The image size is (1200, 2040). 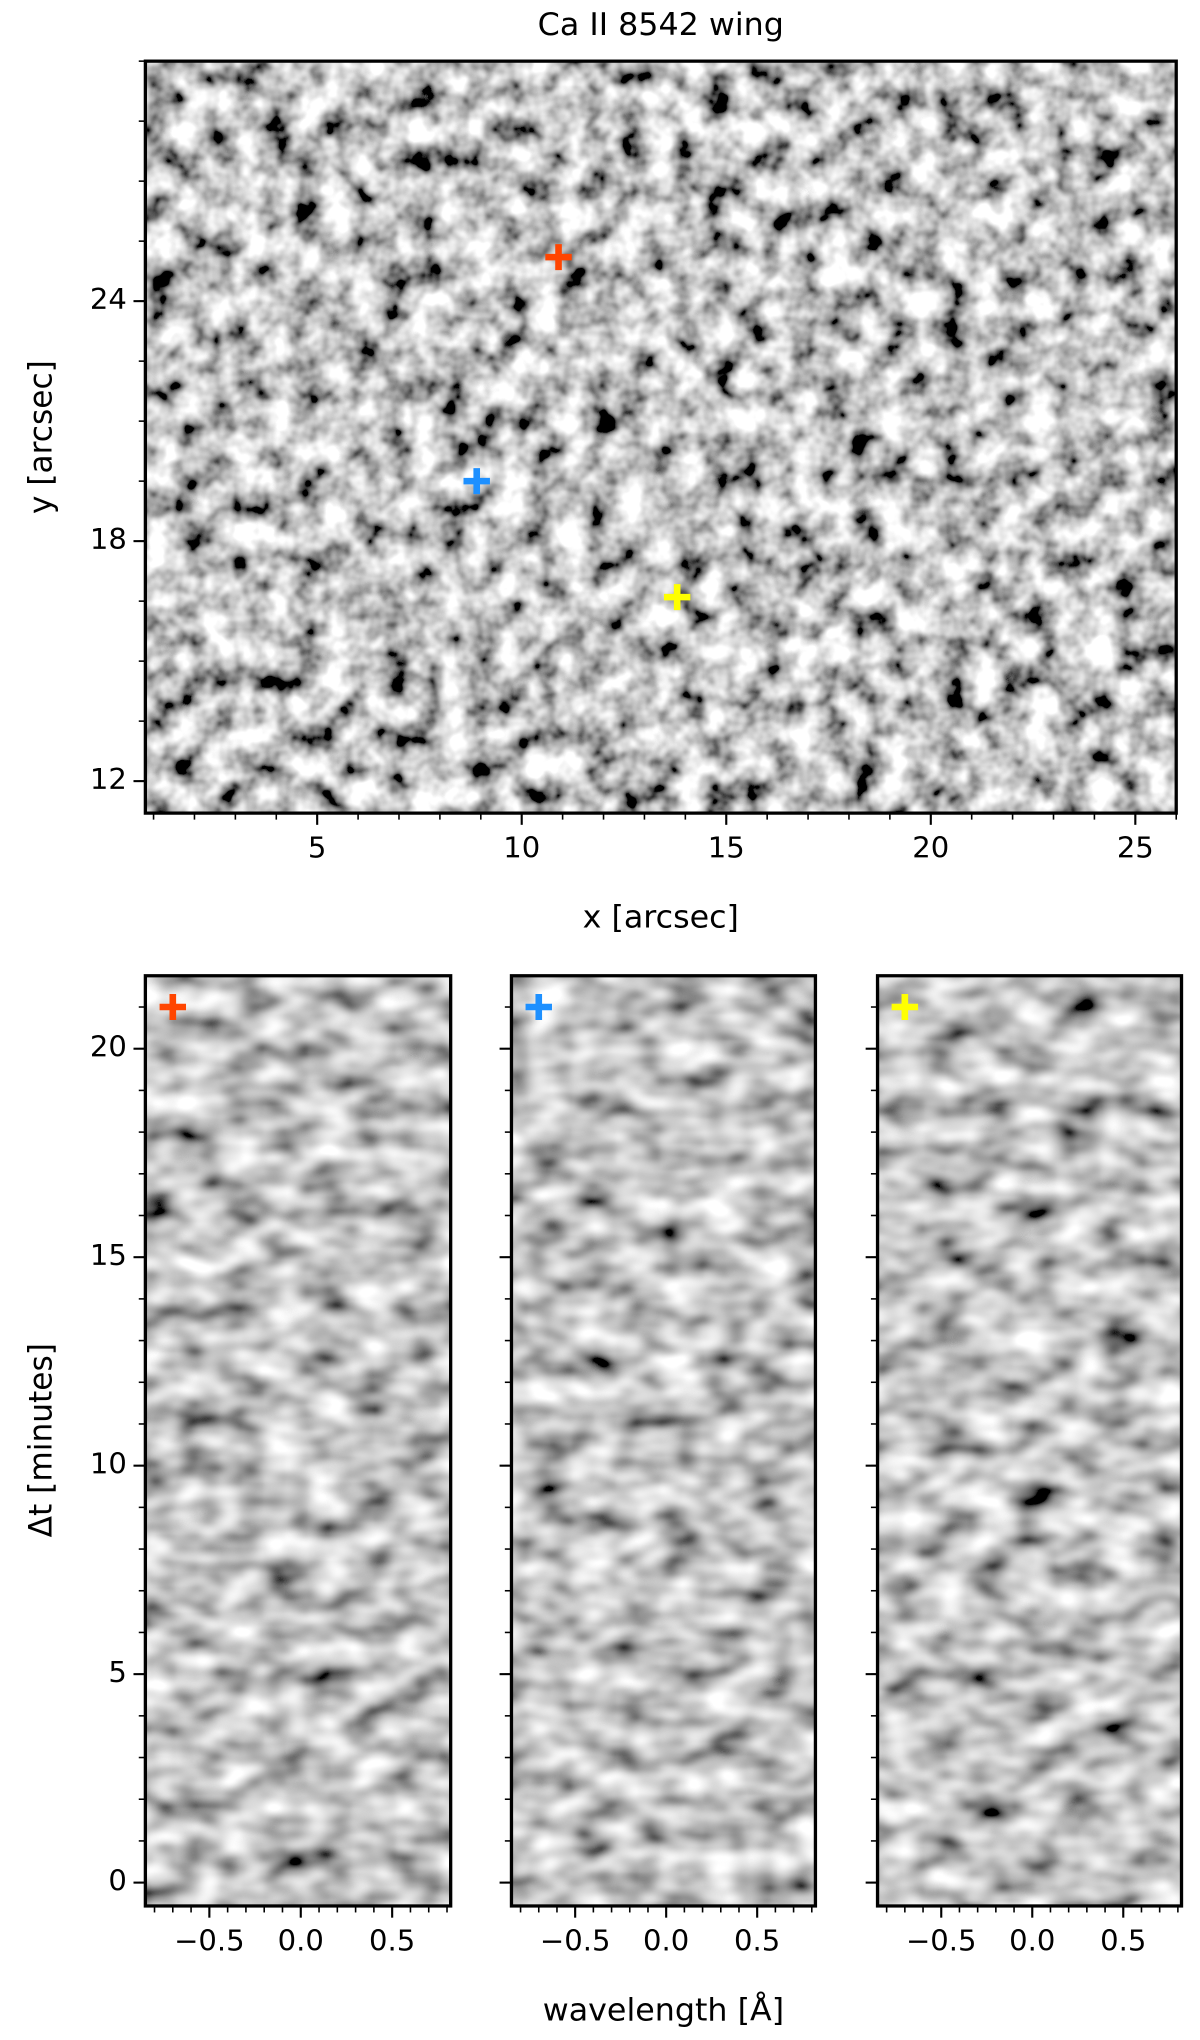 What do you see at coordinates (930, 848) in the screenshot?
I see `x-tick-label: 20` at bounding box center [930, 848].